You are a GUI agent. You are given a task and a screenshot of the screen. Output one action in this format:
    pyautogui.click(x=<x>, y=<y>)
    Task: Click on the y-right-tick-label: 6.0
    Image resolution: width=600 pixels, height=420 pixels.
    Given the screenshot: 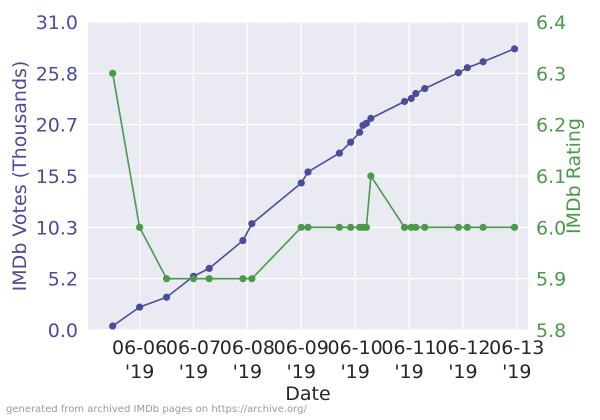 What is the action you would take?
    pyautogui.click(x=551, y=228)
    